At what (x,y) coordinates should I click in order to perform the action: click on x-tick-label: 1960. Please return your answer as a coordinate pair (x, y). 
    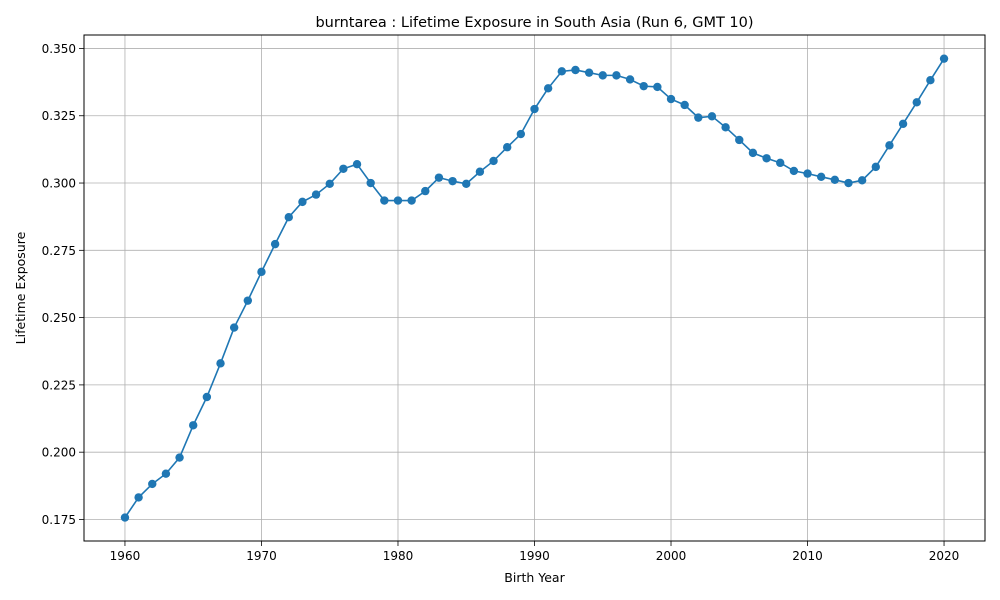
    Looking at the image, I should click on (125, 556).